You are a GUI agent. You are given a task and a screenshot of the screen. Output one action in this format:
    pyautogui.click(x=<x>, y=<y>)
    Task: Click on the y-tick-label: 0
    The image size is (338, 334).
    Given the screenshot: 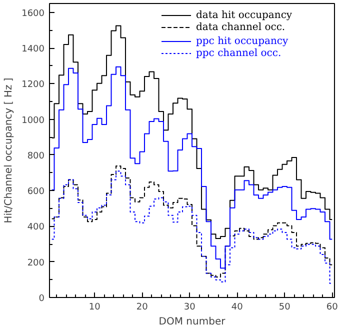 What is the action you would take?
    pyautogui.click(x=41, y=299)
    